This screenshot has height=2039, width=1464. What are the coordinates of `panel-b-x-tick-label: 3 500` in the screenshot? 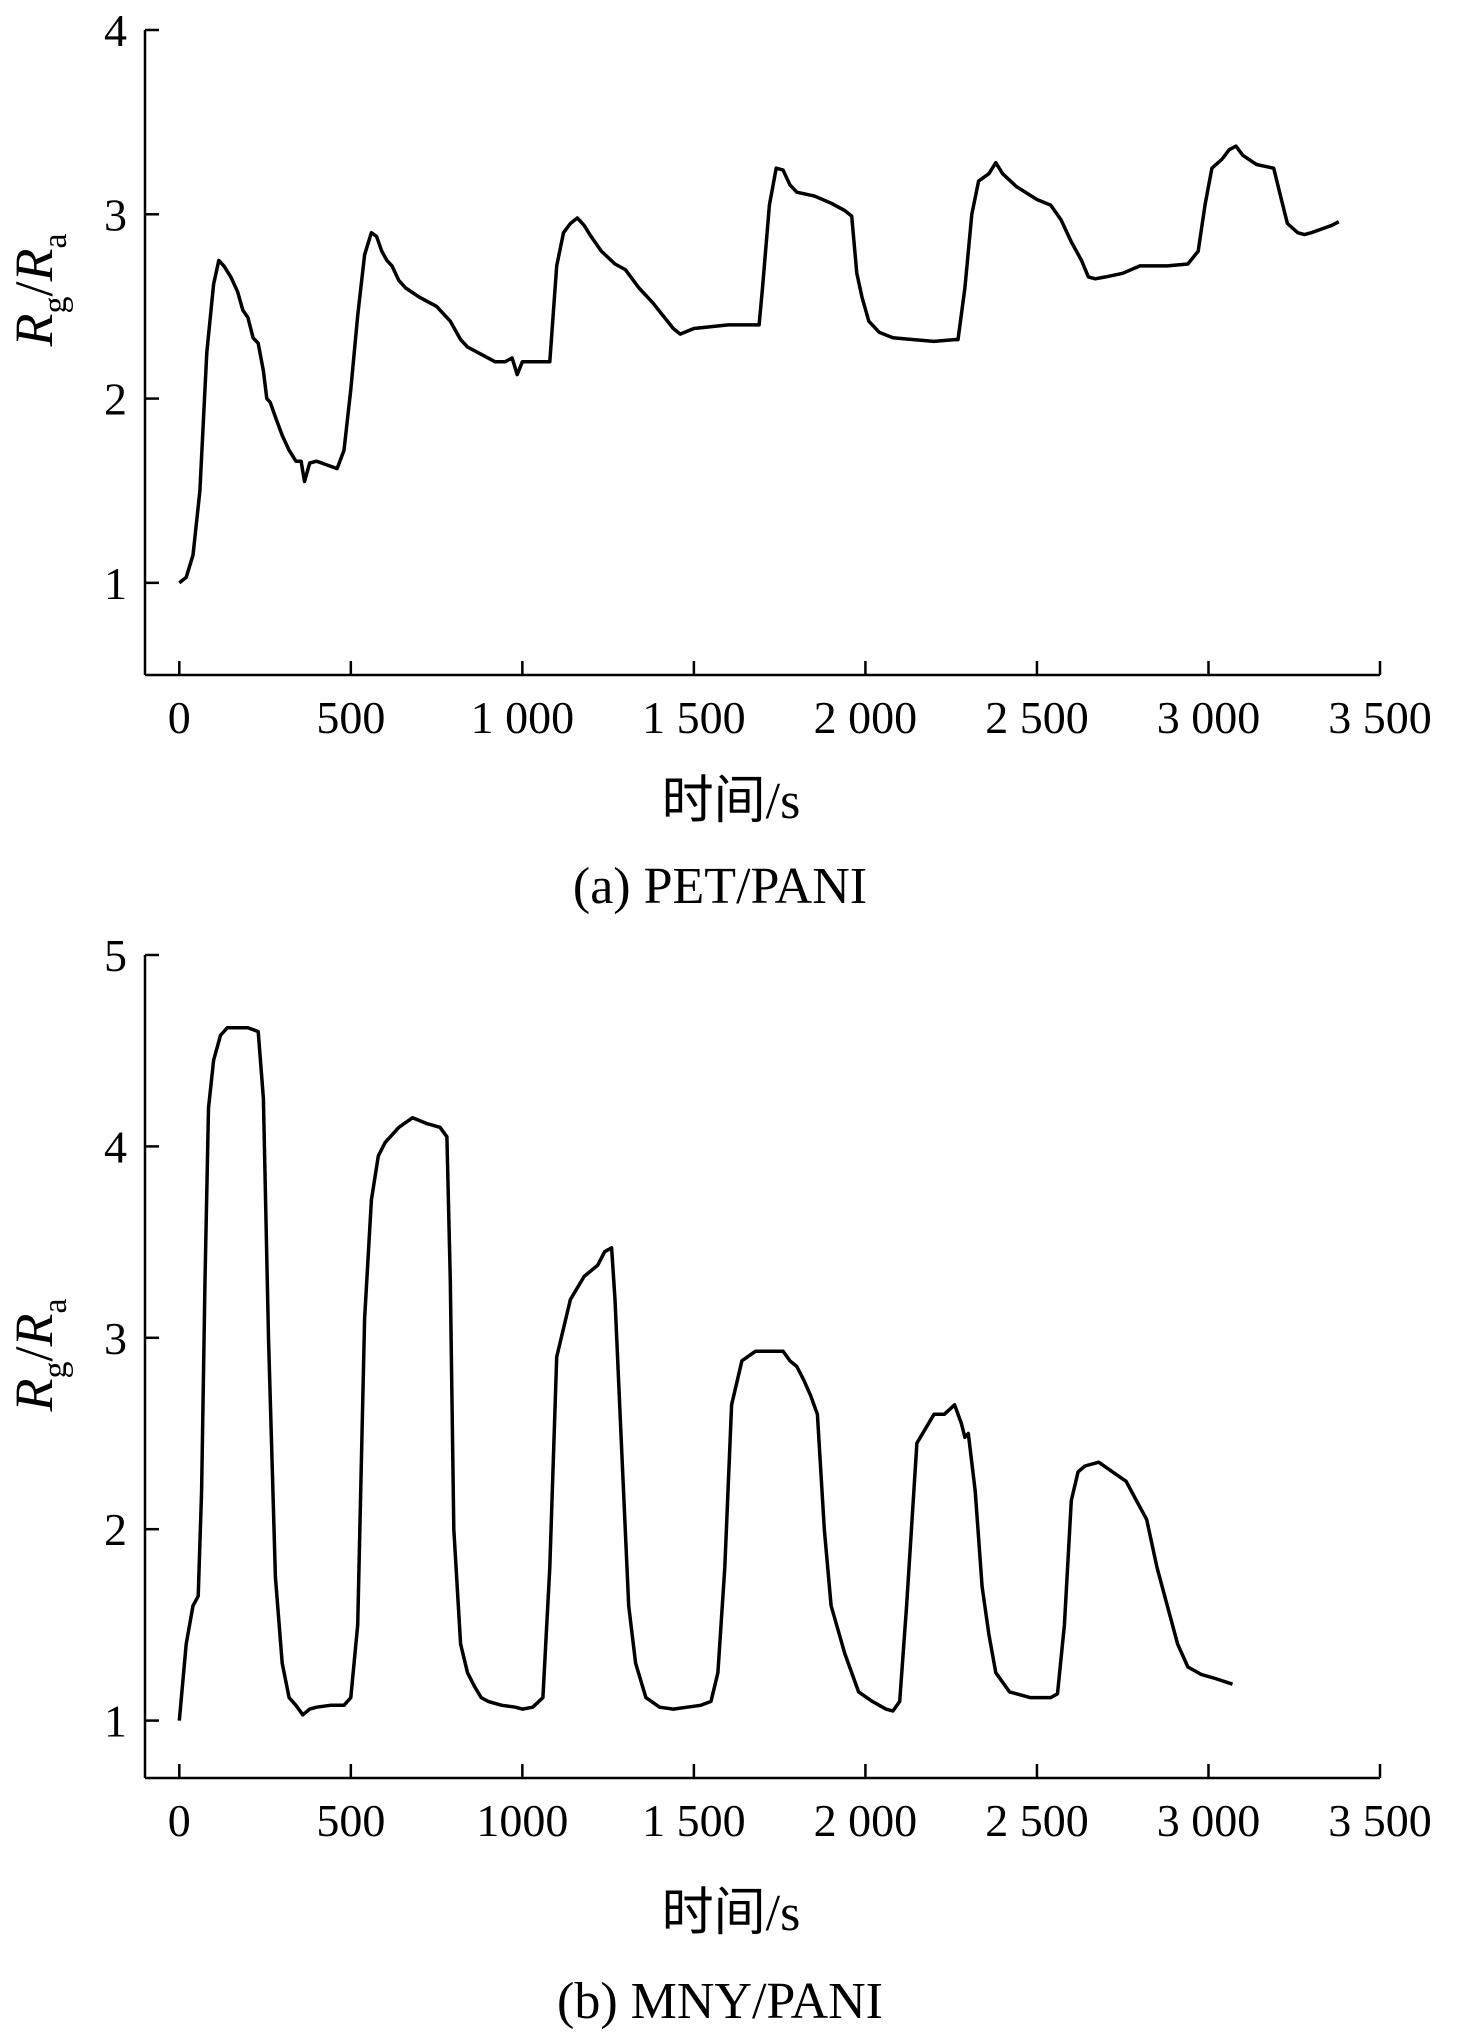 It's located at (1380, 1820).